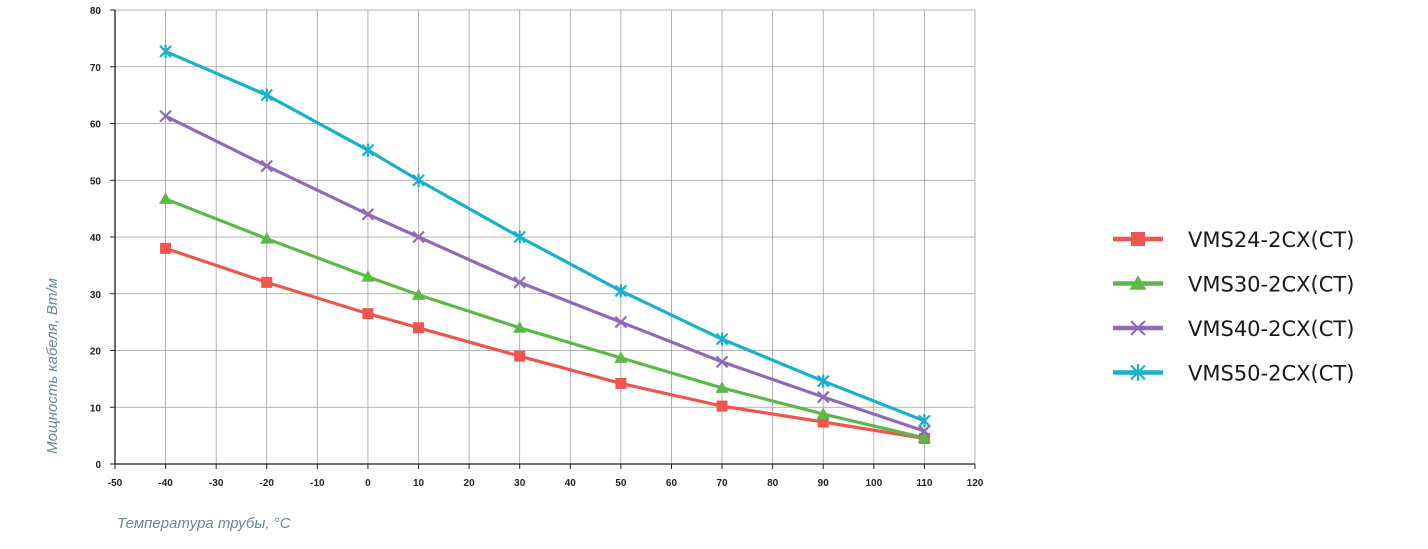  Describe the element at coordinates (96, 181) in the screenshot. I see `y-tick-label: 50` at that location.